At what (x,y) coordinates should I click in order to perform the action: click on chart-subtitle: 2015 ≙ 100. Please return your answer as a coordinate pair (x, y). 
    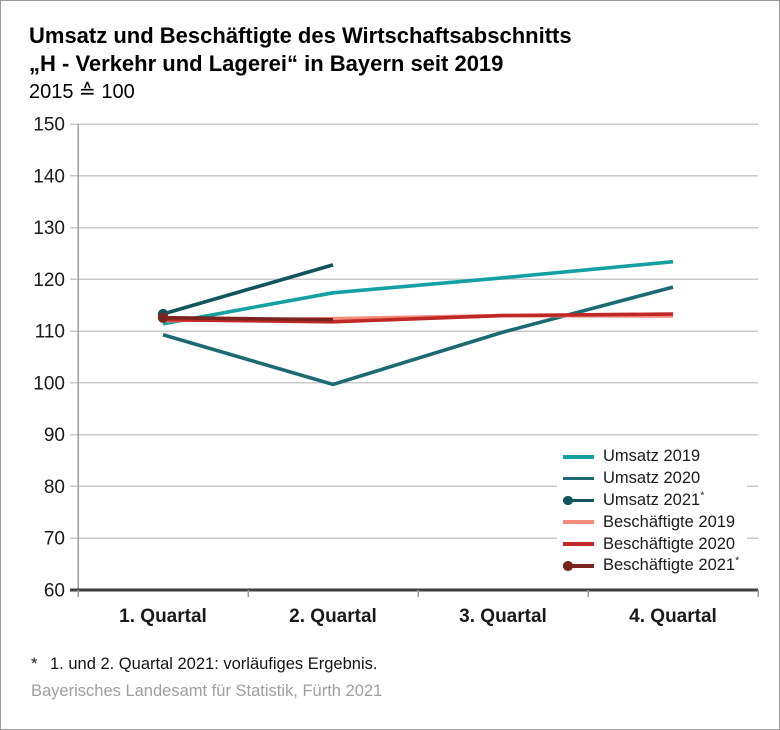
    Looking at the image, I should click on (82, 92).